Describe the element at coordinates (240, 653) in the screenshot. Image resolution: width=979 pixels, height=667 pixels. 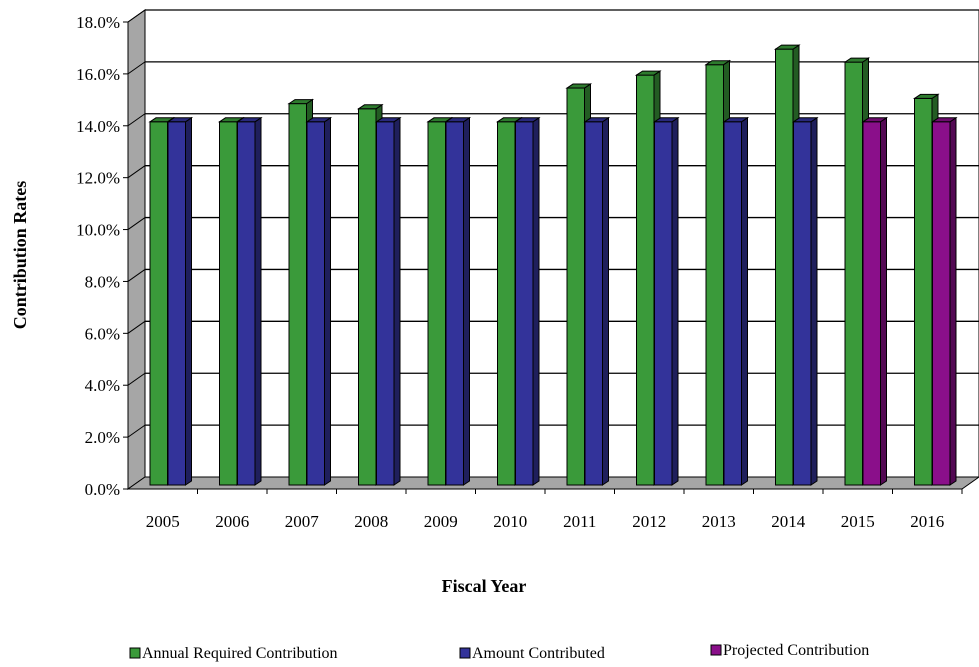
I see `legend-label: Annual Required Contribution` at that location.